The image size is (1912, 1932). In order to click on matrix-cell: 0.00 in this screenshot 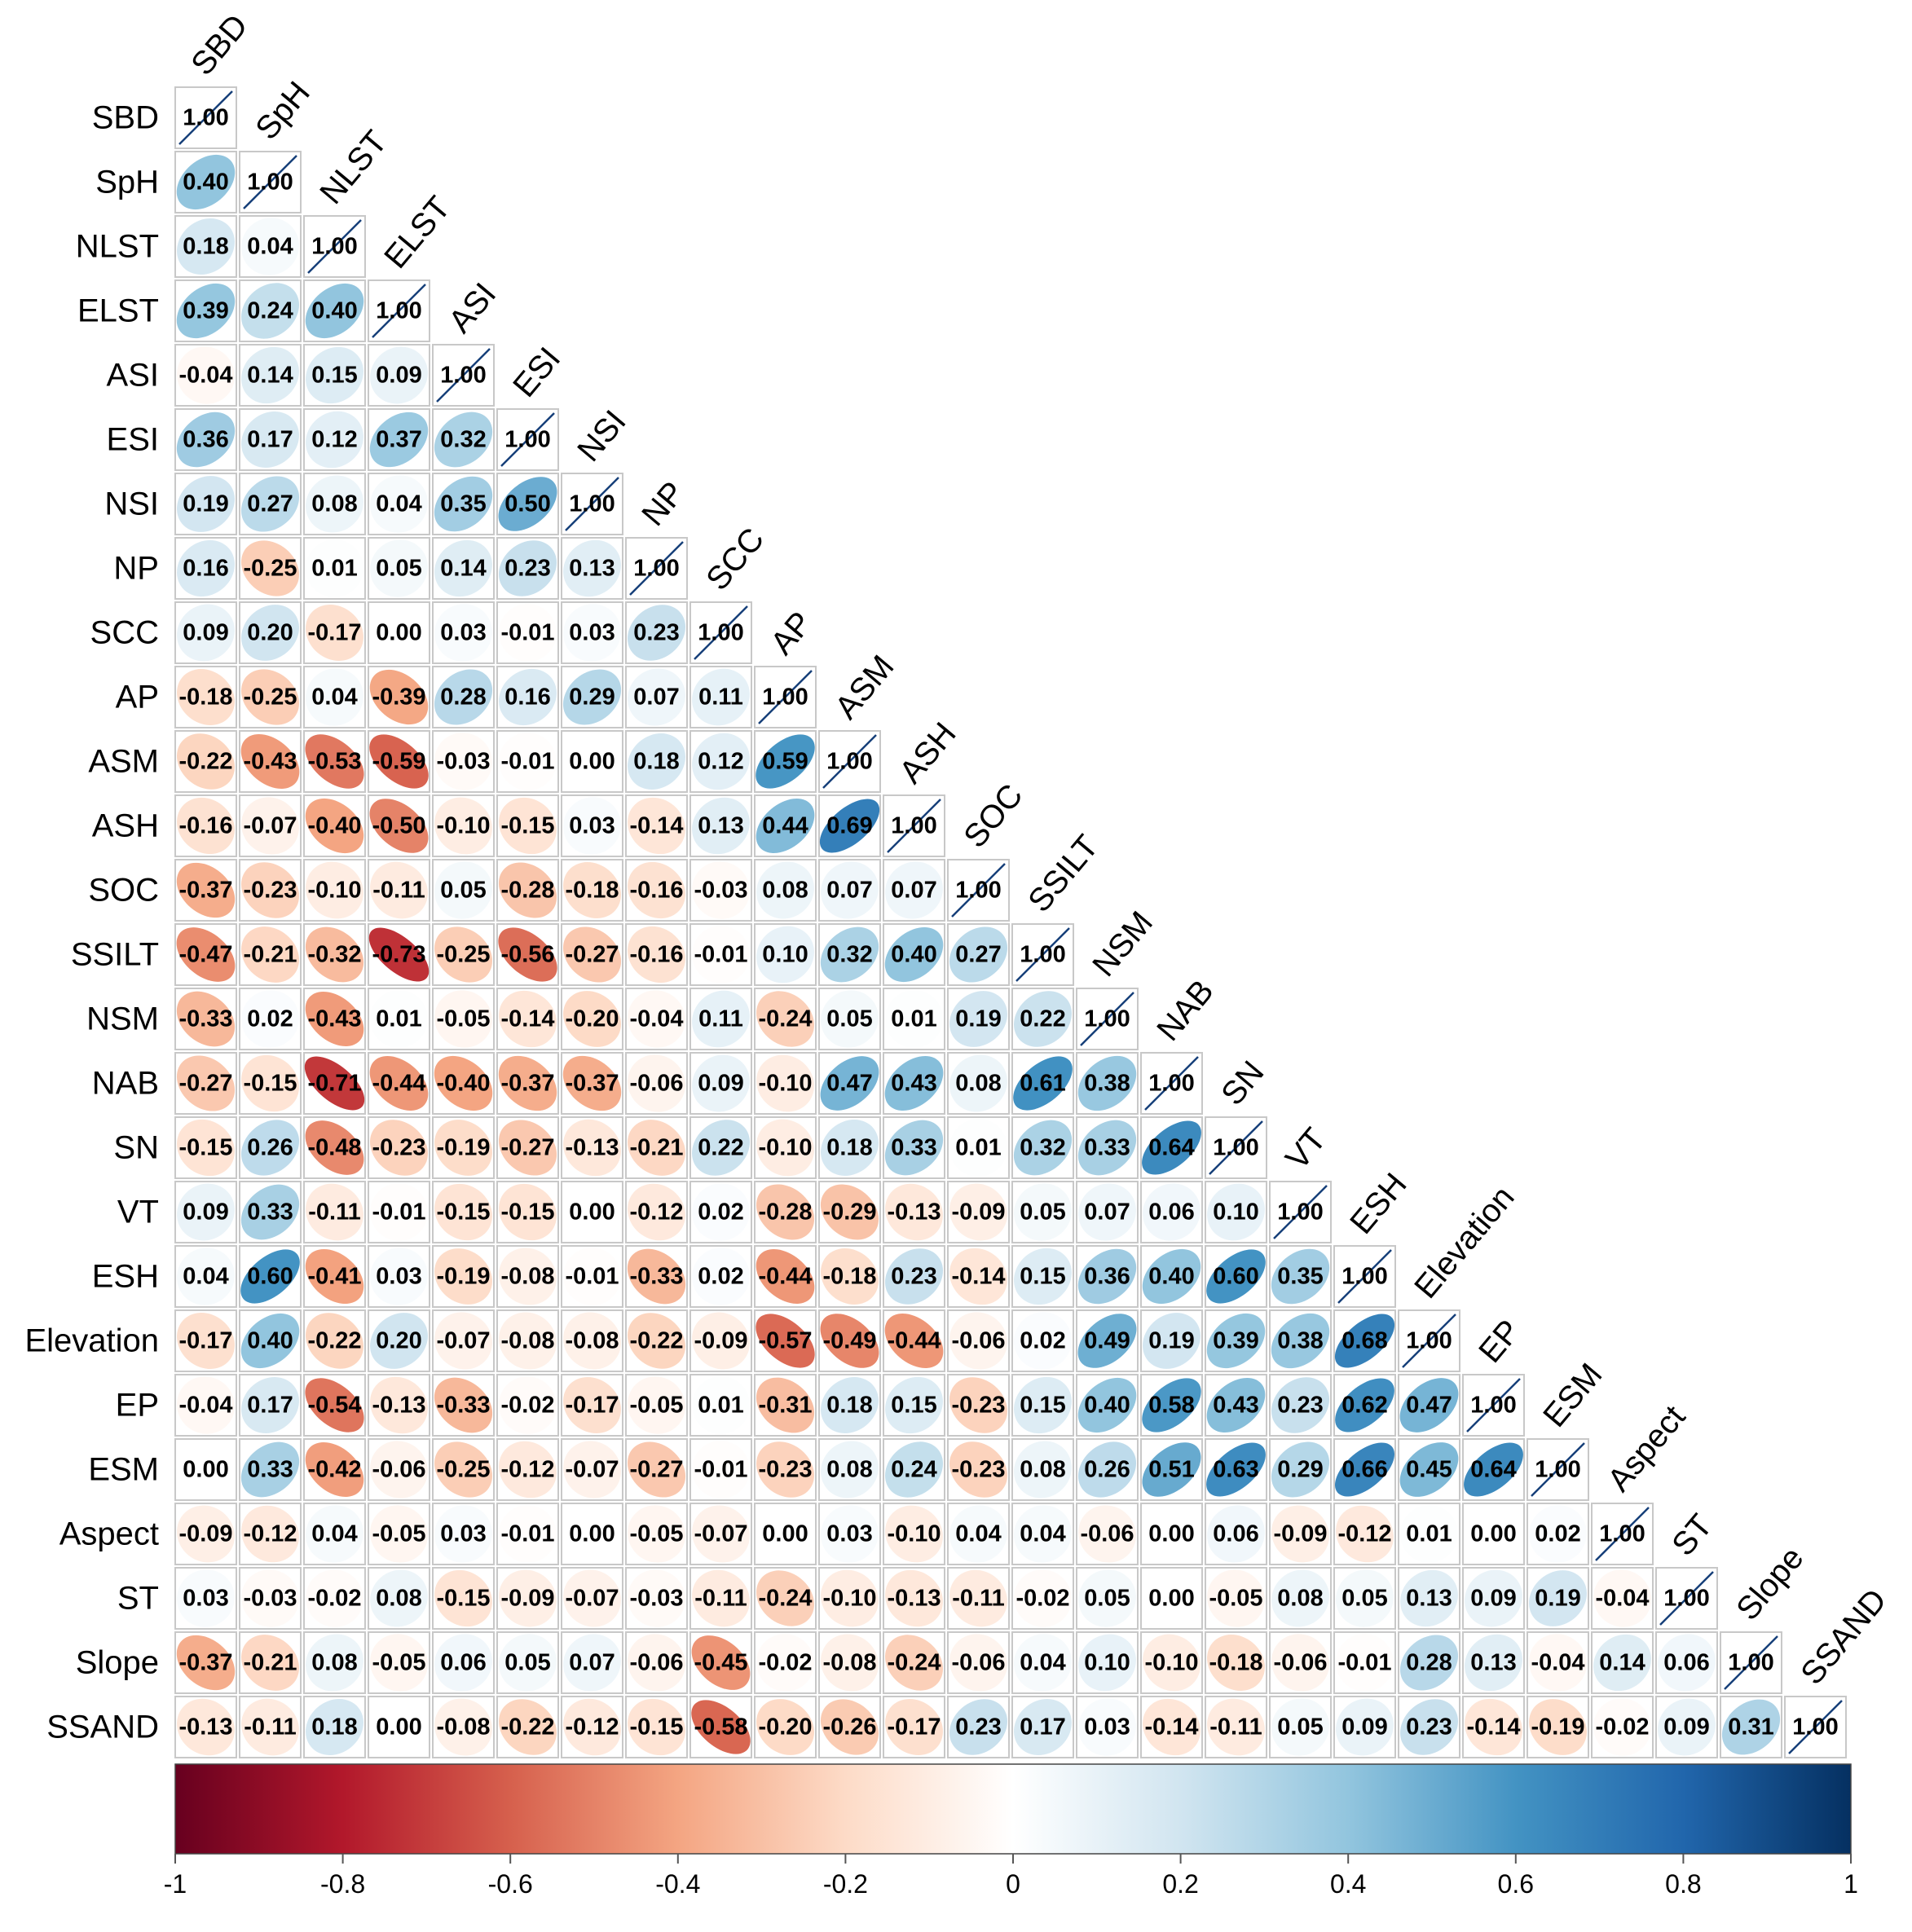, I will do `click(399, 632)`.